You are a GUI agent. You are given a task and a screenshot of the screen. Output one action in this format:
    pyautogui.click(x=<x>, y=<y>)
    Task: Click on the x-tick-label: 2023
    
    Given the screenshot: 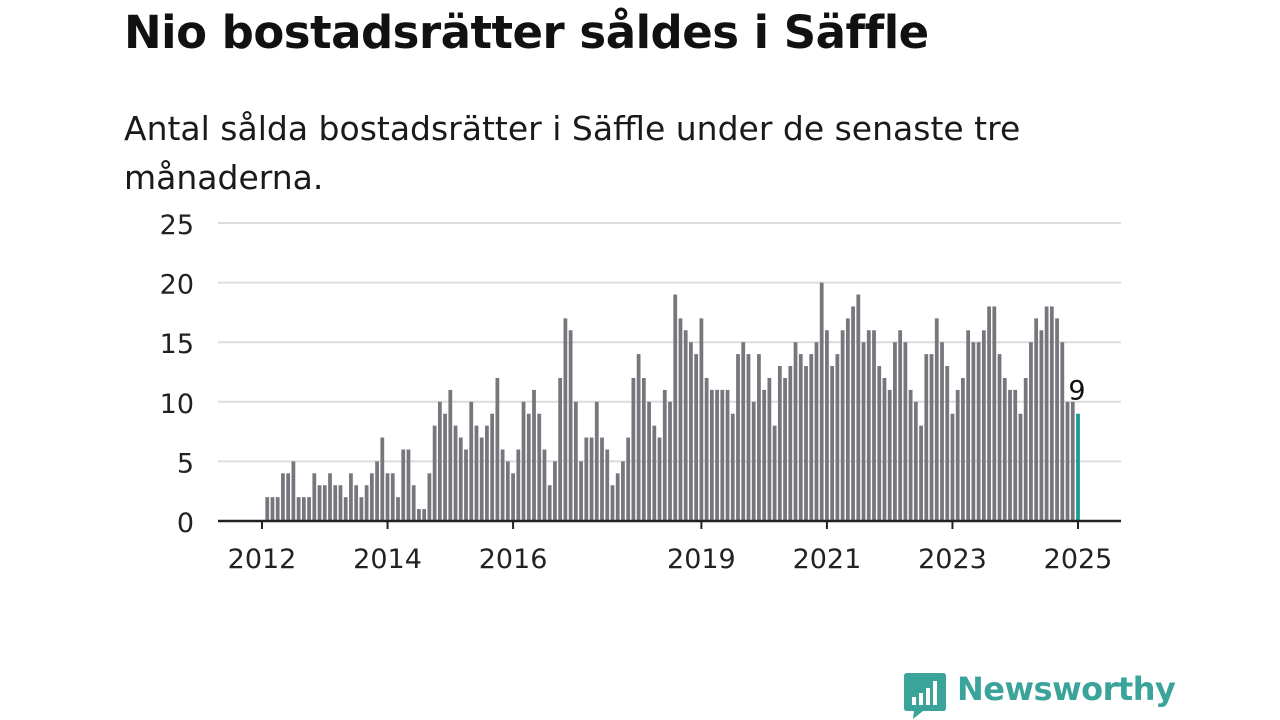 What is the action you would take?
    pyautogui.click(x=952, y=559)
    